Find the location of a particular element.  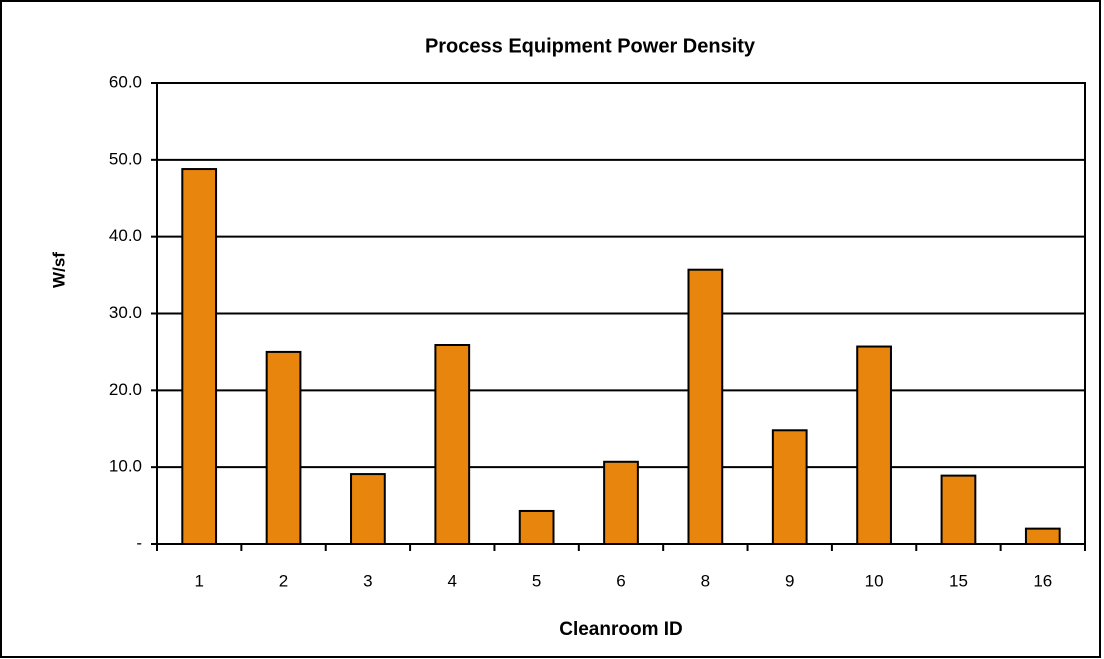

y-tick-label: 10.0 is located at coordinates (125, 466).